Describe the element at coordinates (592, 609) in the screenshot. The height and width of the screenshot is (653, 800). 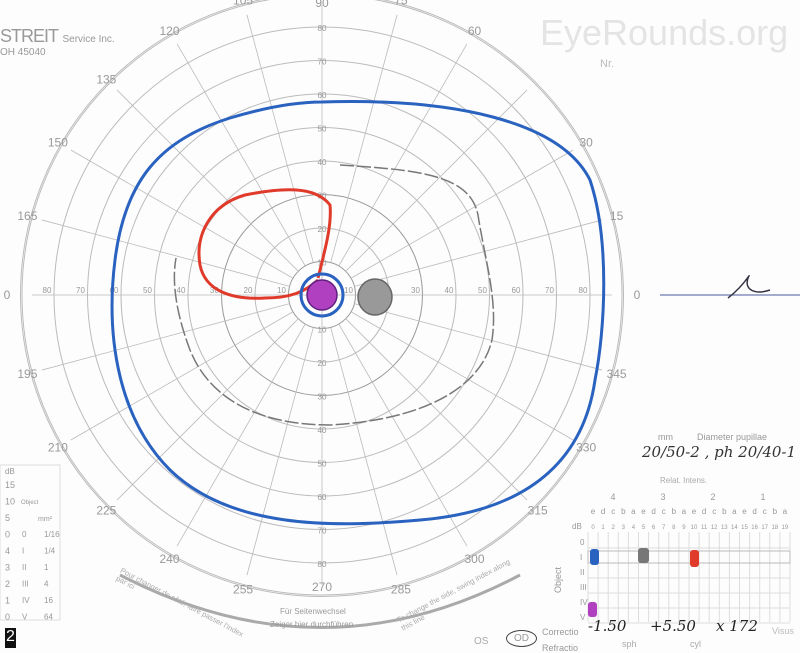
I see `mark-V4e-center` at that location.